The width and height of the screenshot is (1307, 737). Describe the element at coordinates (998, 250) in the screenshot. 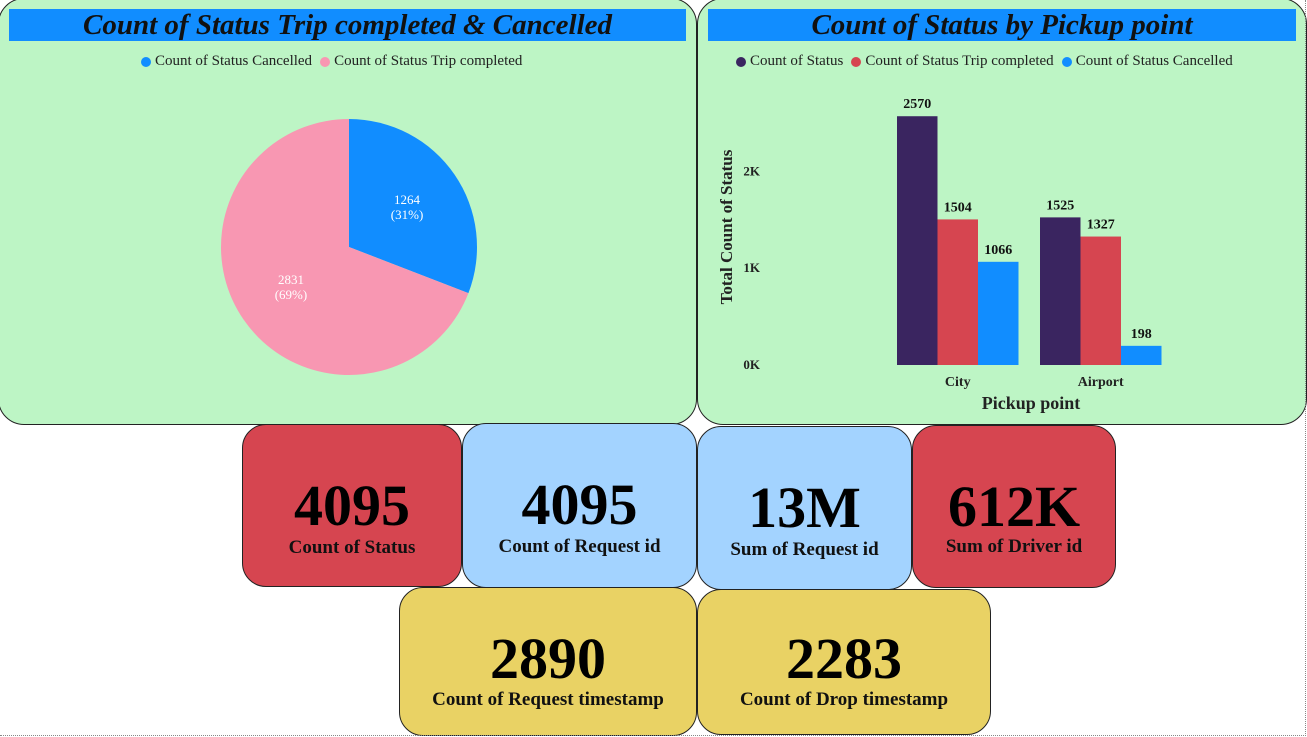

I see `bar-data-label: 1066` at that location.